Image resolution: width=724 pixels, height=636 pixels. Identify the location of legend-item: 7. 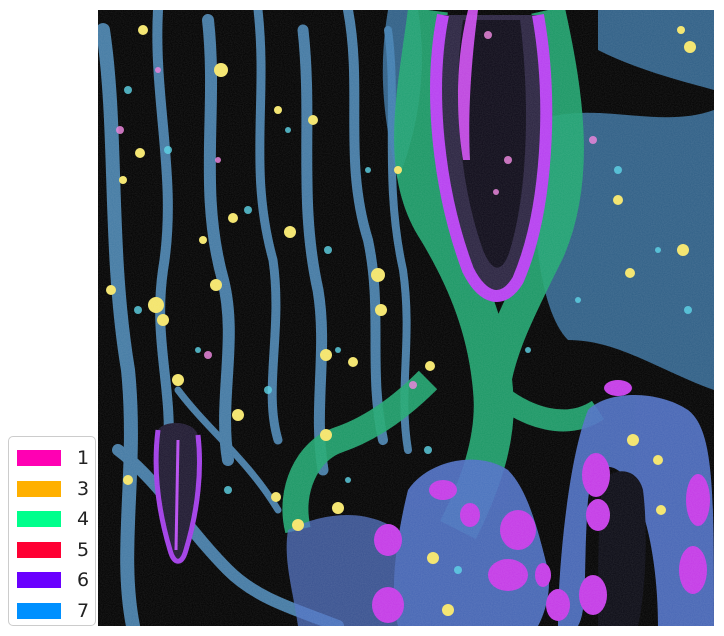
(56, 611).